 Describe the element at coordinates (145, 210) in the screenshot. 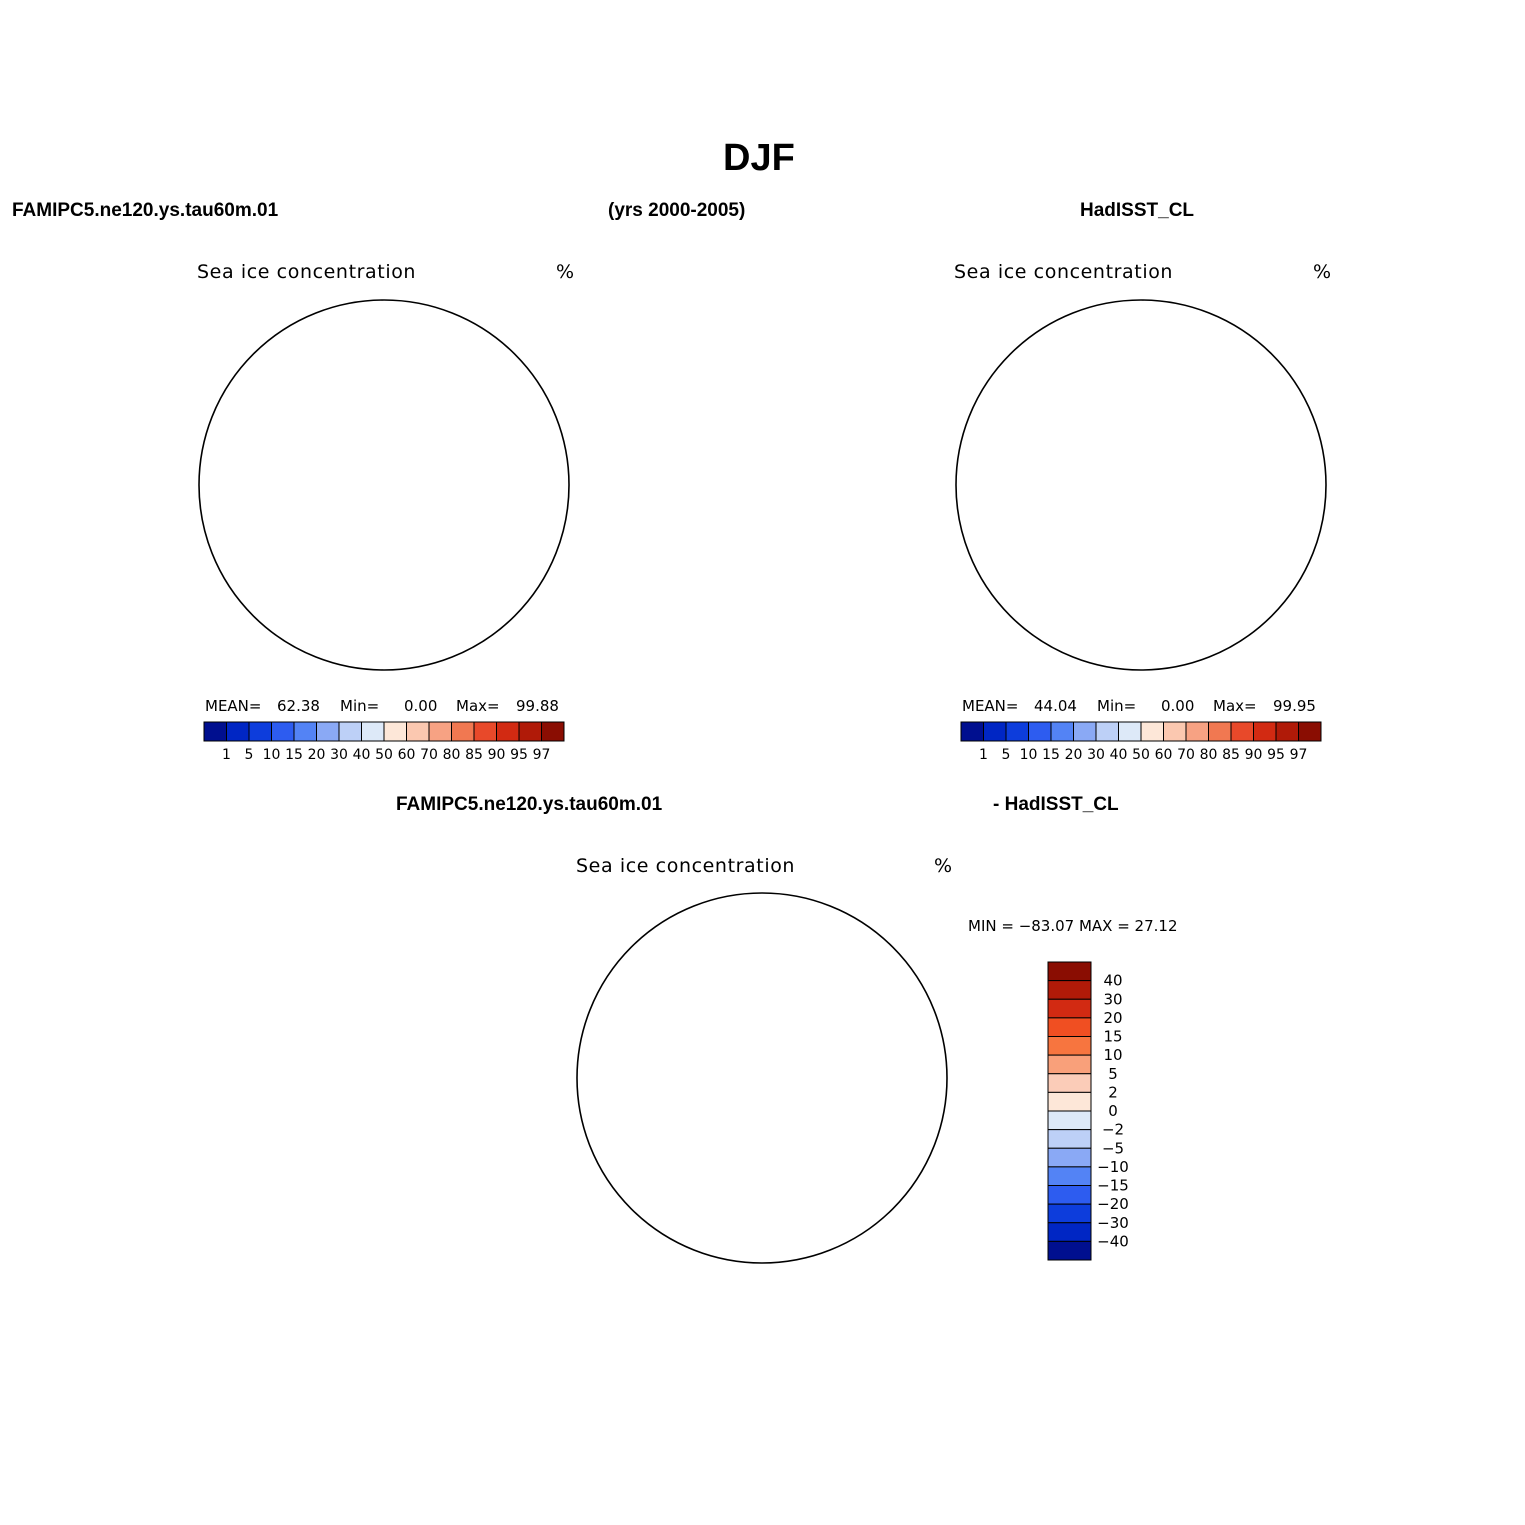

I see `header-model-name: FAMIPC5.ne120.ys.tau60m.01` at that location.